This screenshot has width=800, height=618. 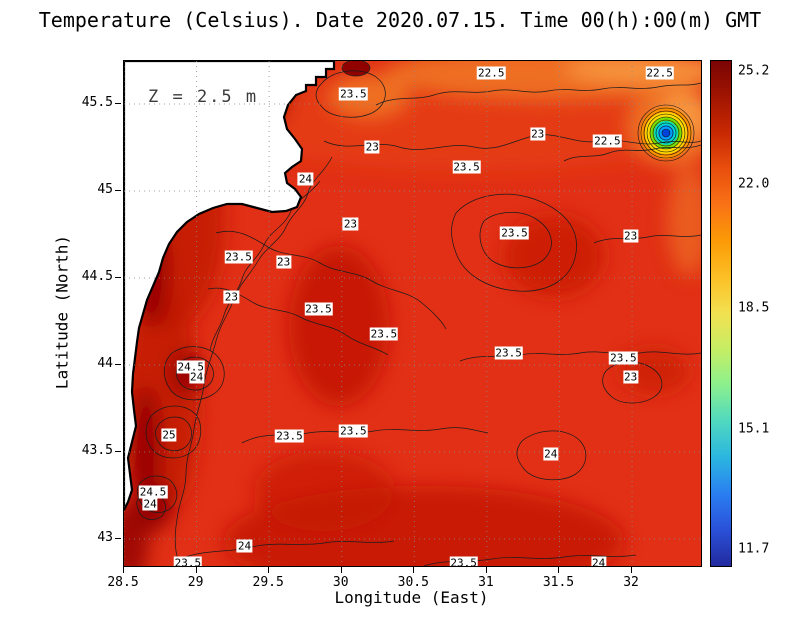 What do you see at coordinates (169, 435) in the screenshot?
I see `contour-label: 25` at bounding box center [169, 435].